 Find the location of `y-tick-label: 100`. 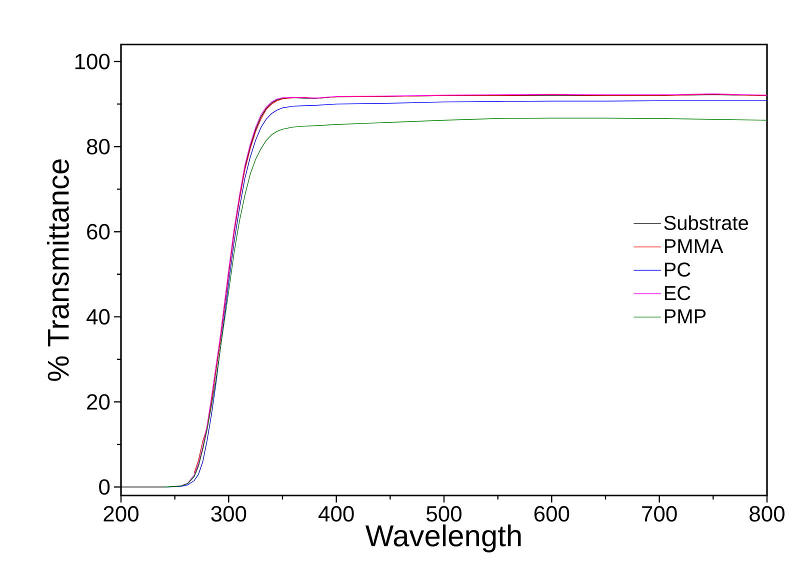

y-tick-label: 100 is located at coordinates (92, 62).